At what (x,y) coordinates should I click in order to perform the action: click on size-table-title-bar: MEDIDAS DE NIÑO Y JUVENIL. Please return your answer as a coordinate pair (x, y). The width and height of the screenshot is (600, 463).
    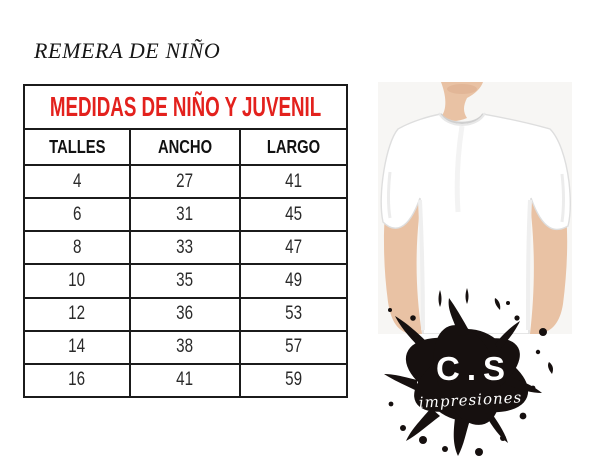
    Looking at the image, I should click on (185, 108).